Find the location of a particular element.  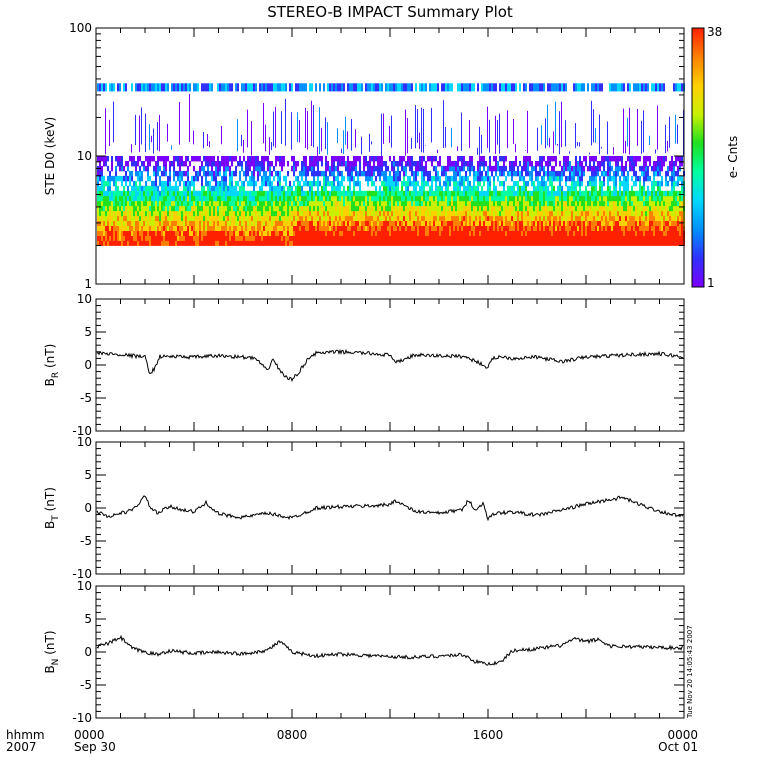

x-tick-label: 1600 is located at coordinates (488, 735).